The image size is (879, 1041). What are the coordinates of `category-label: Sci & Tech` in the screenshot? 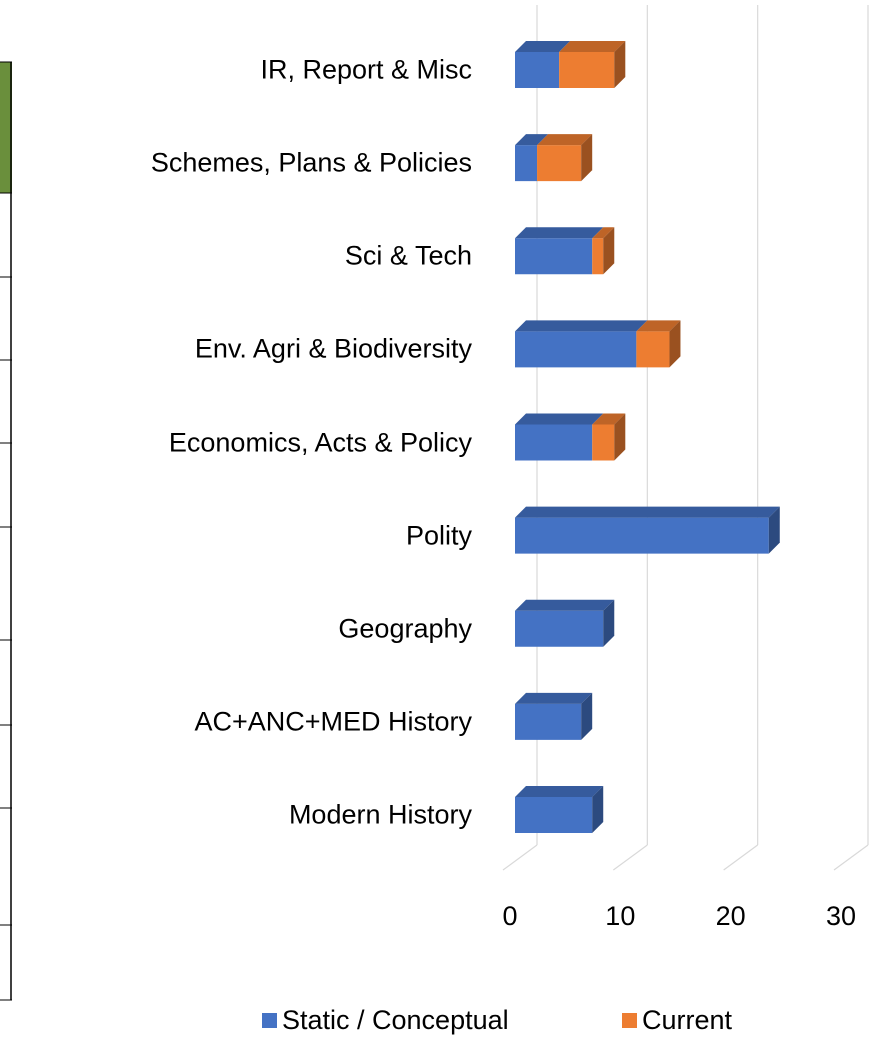 It's located at (408, 255).